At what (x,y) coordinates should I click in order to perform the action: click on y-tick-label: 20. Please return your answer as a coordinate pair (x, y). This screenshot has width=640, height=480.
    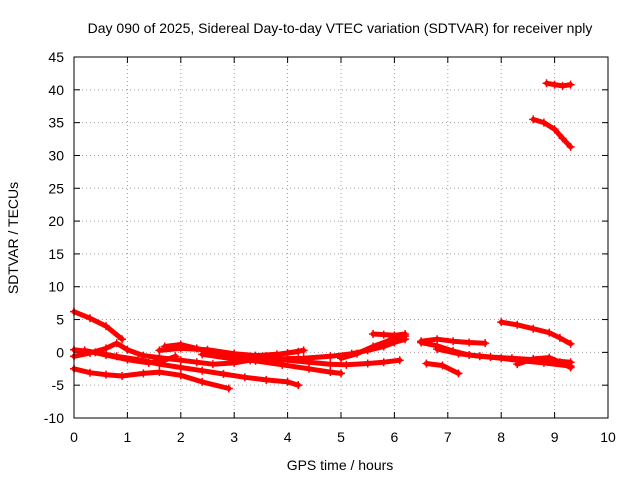
    Looking at the image, I should click on (56, 221).